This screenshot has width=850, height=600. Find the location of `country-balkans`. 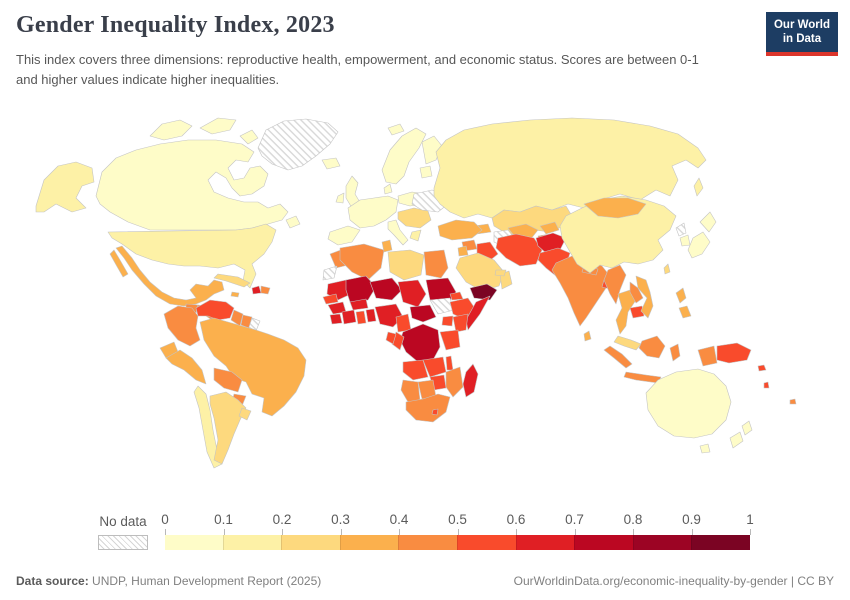

country-balkans is located at coordinates (414, 218).